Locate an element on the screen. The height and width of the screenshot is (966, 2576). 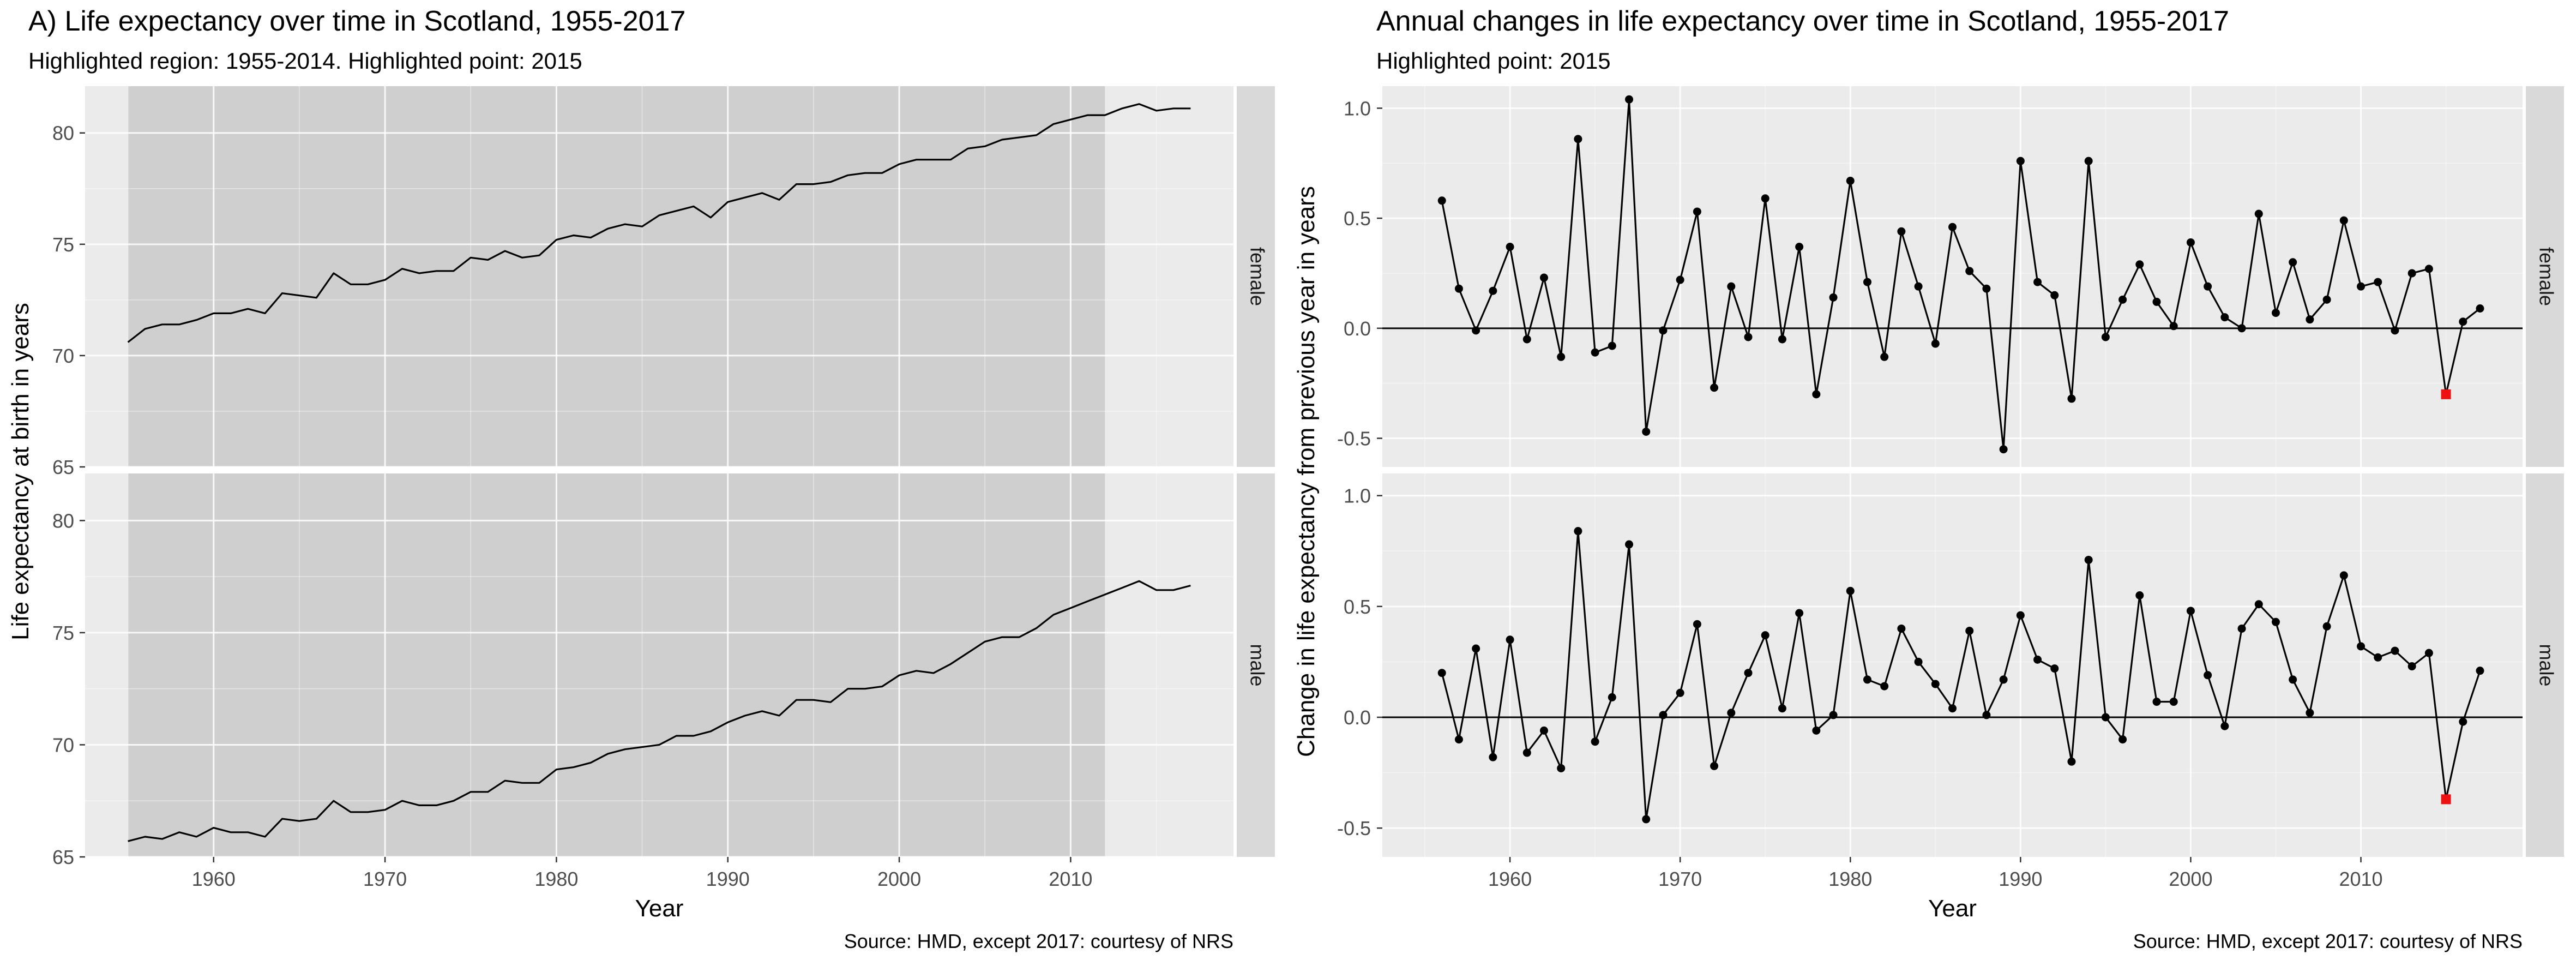
y-tick-label: 0.0 is located at coordinates (1357, 328).